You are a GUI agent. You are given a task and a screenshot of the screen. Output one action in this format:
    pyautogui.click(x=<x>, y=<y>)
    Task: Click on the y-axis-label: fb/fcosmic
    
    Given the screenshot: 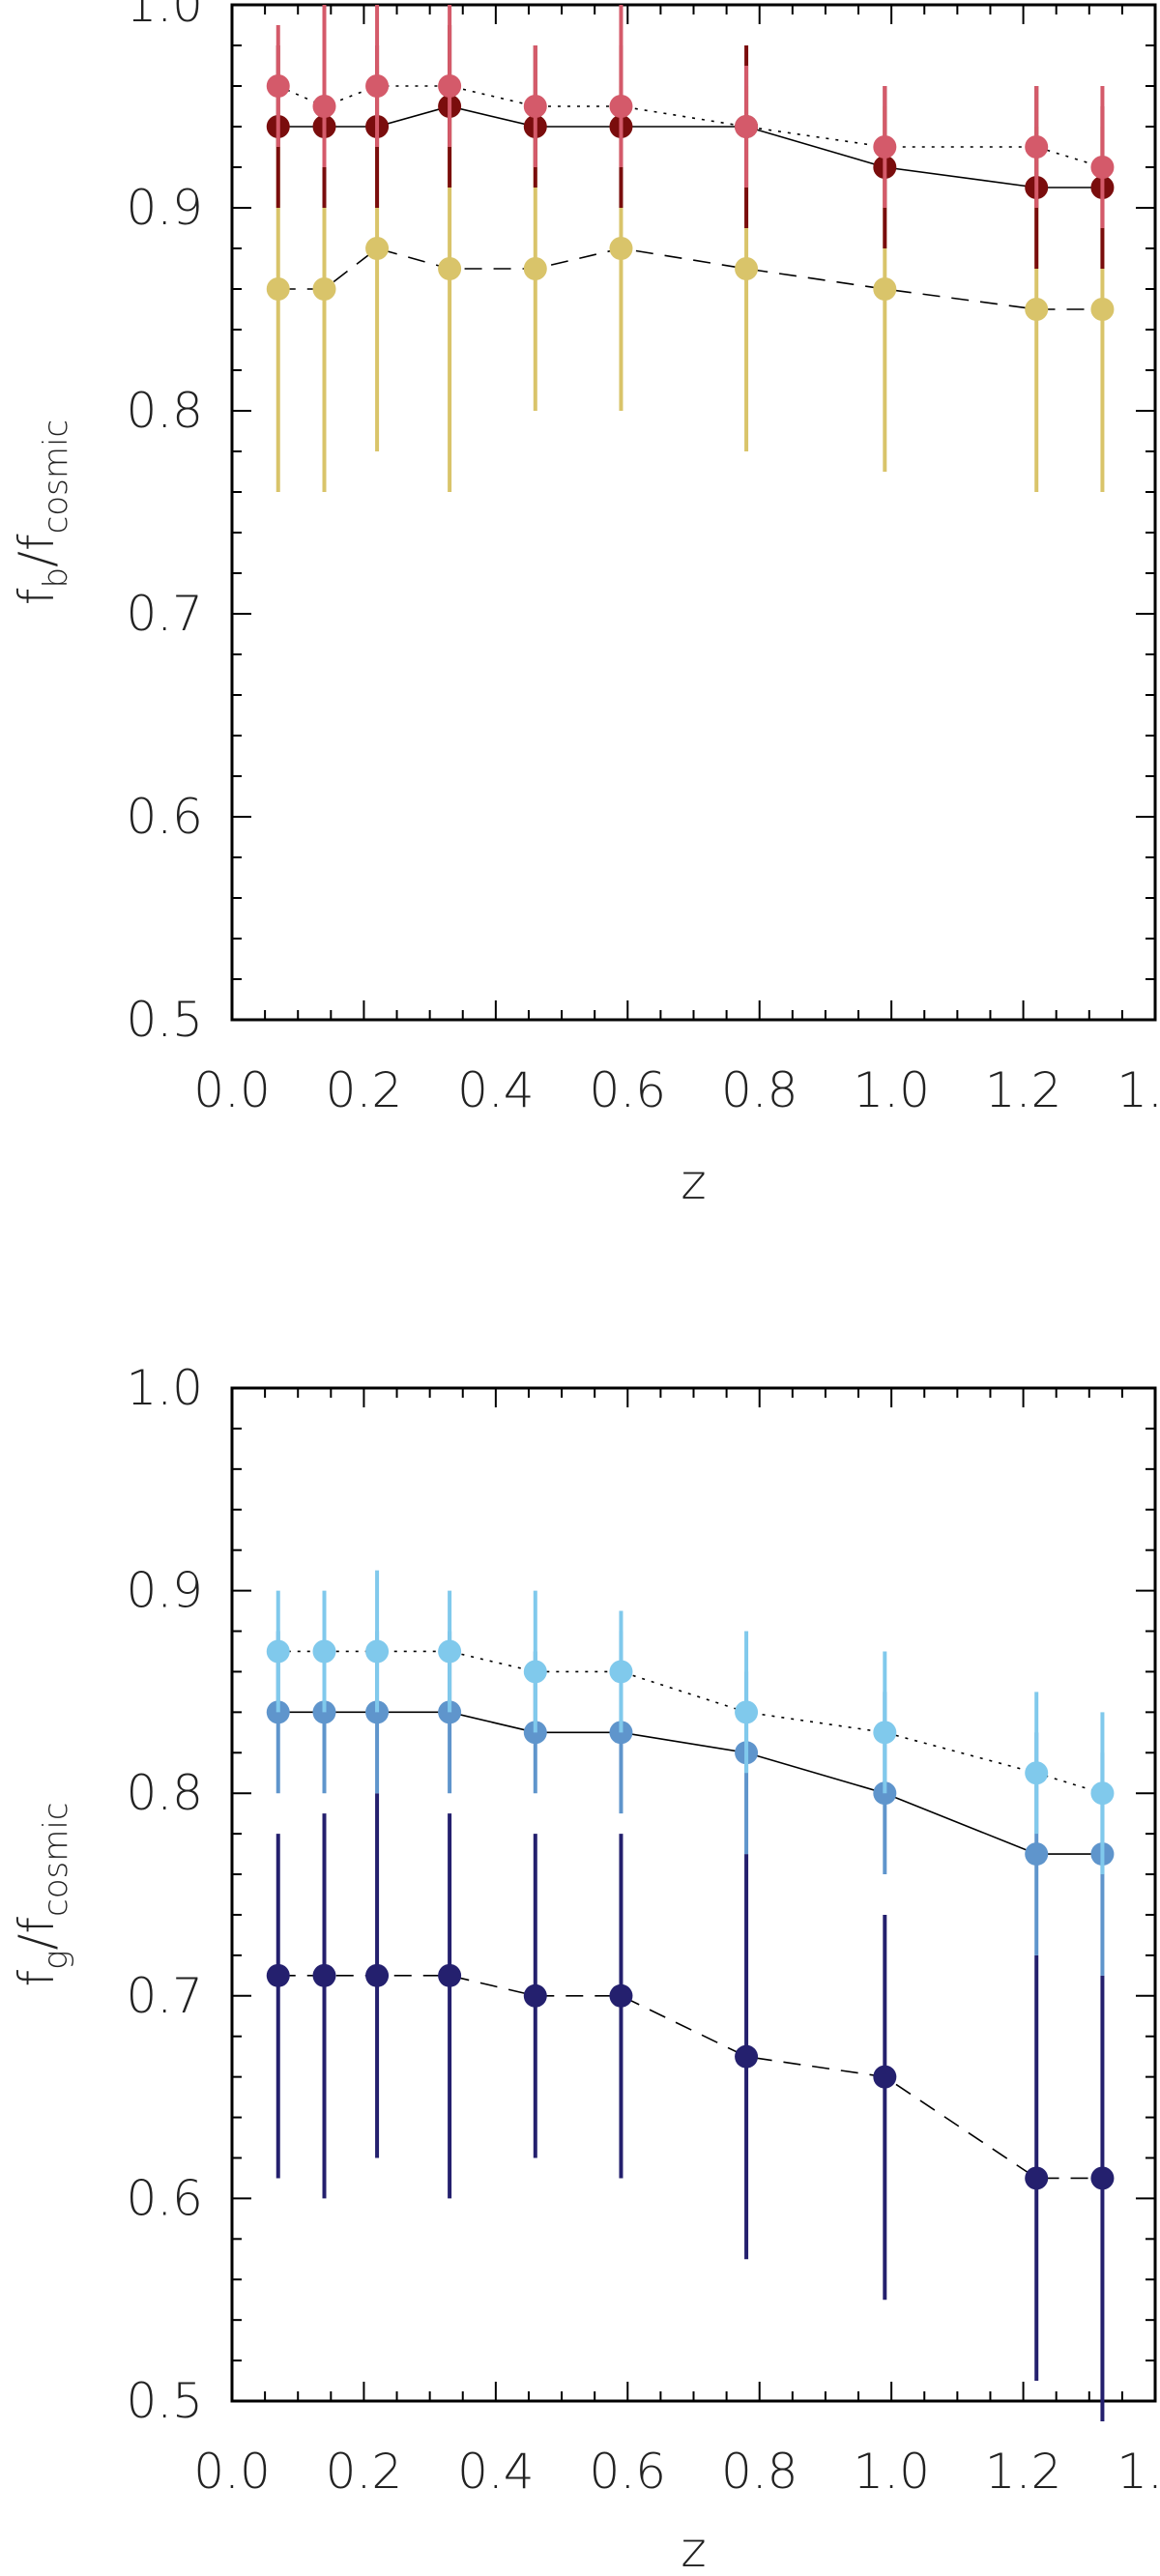 What is the action you would take?
    pyautogui.click(x=42, y=512)
    